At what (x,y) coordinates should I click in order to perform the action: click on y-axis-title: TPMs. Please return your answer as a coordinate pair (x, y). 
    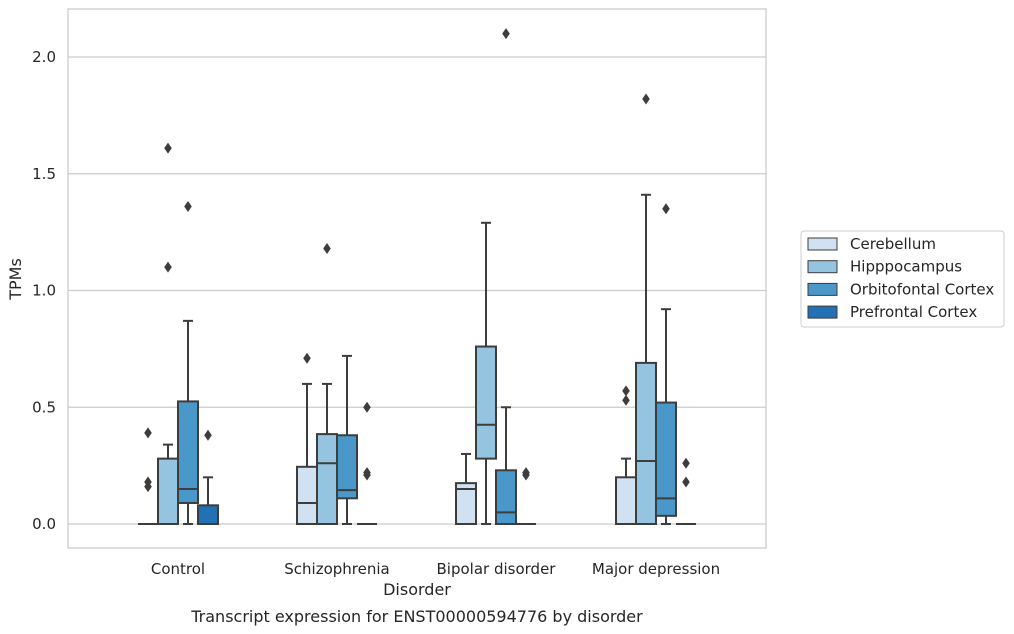
    Looking at the image, I should click on (15, 279).